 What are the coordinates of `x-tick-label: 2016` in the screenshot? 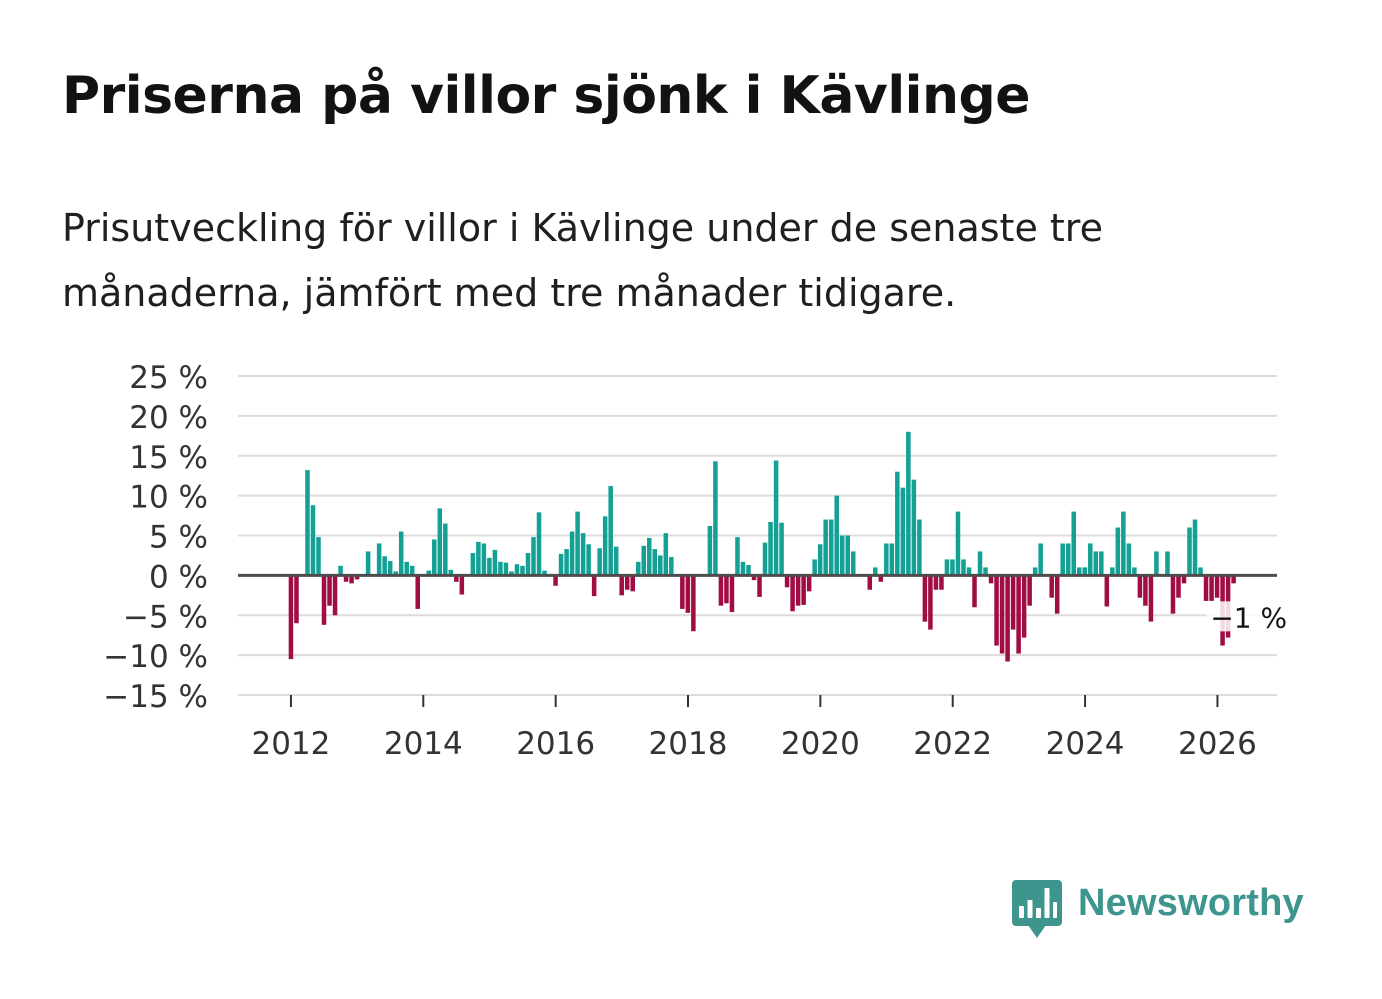 It's located at (555, 744).